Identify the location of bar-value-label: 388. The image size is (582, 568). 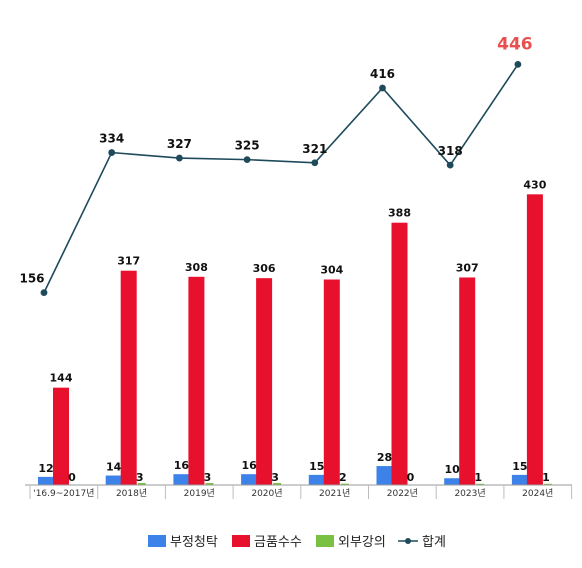
(399, 213).